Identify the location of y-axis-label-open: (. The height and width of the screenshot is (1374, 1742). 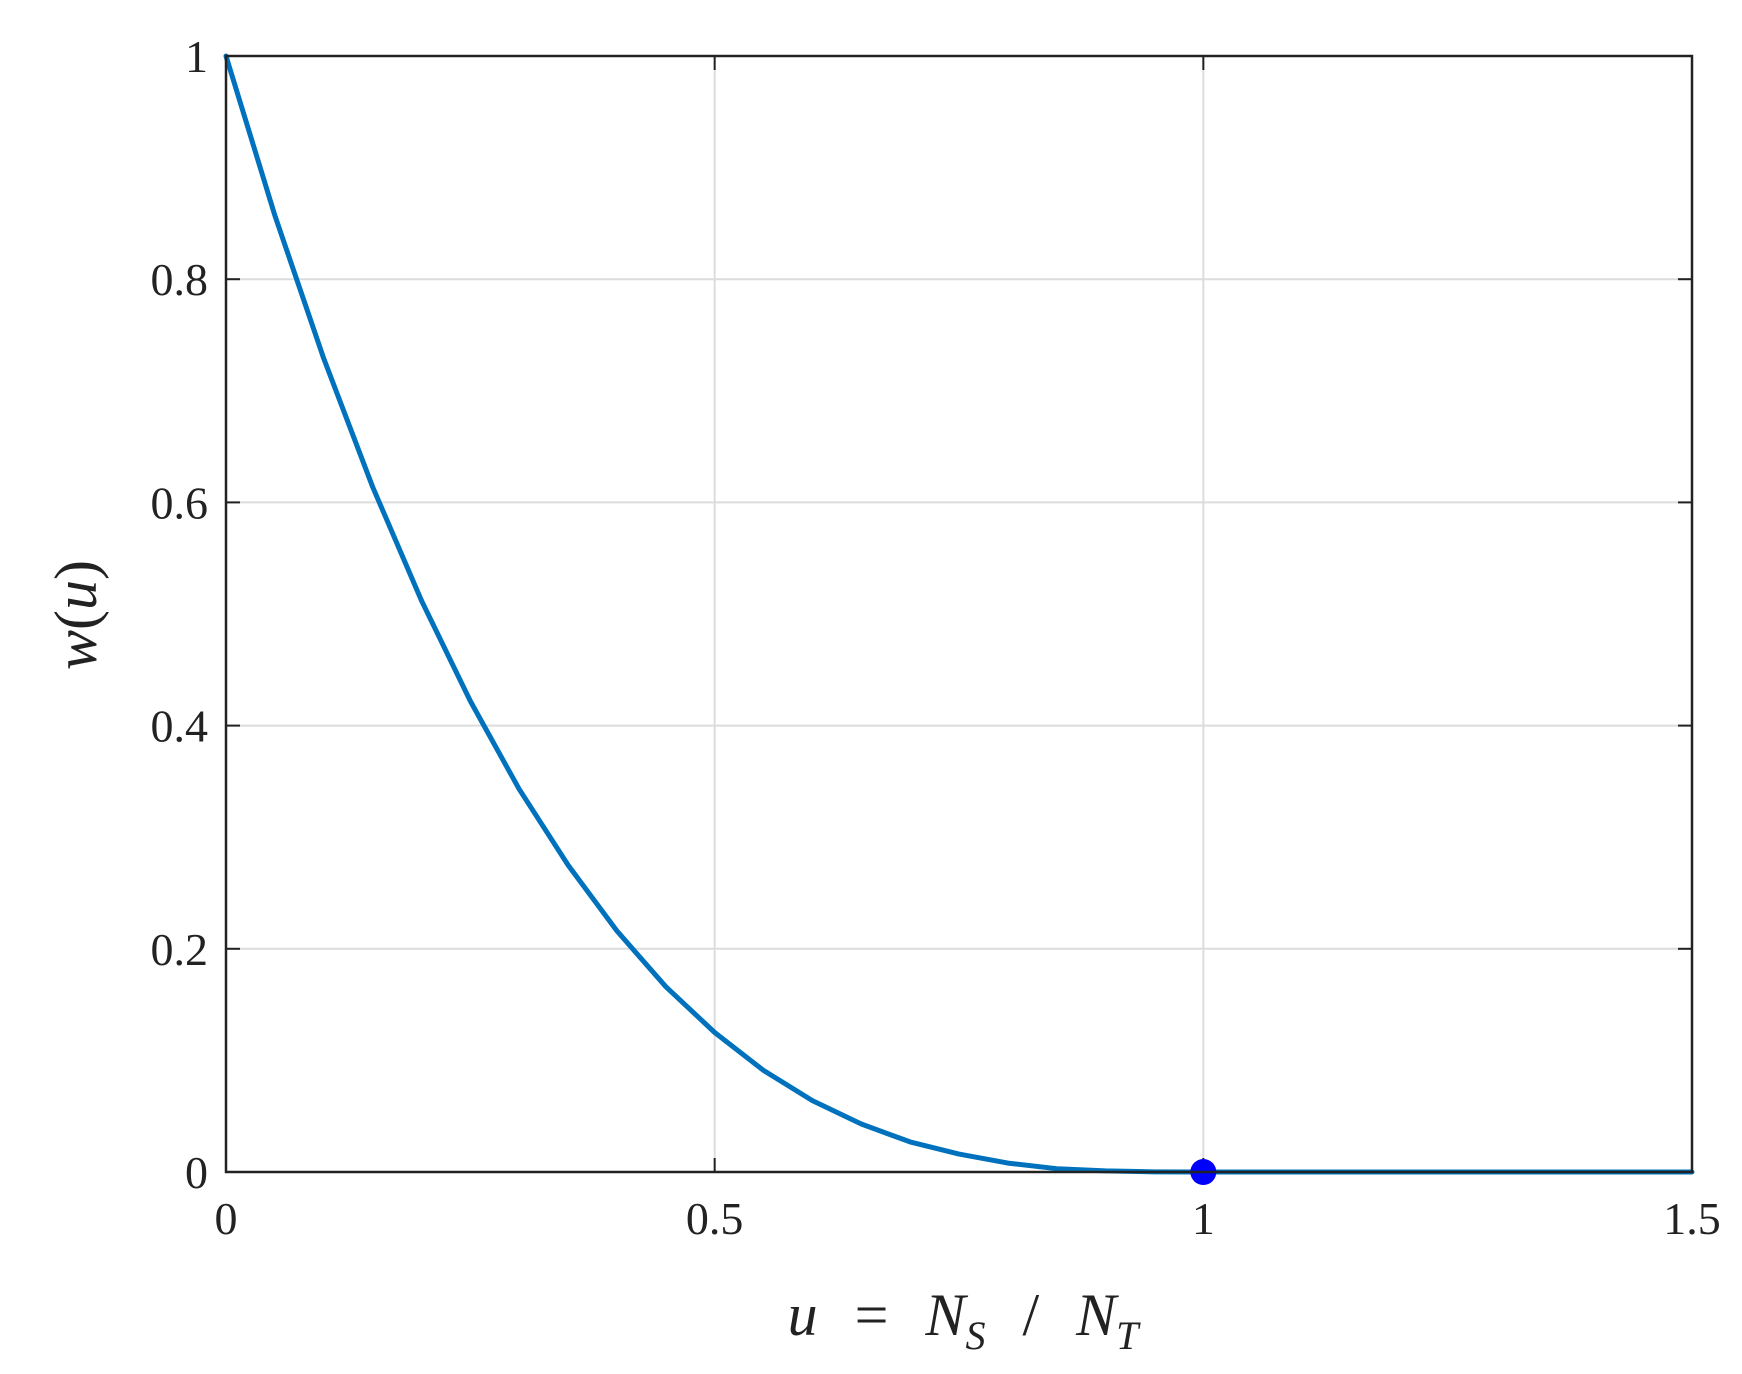
(76, 620).